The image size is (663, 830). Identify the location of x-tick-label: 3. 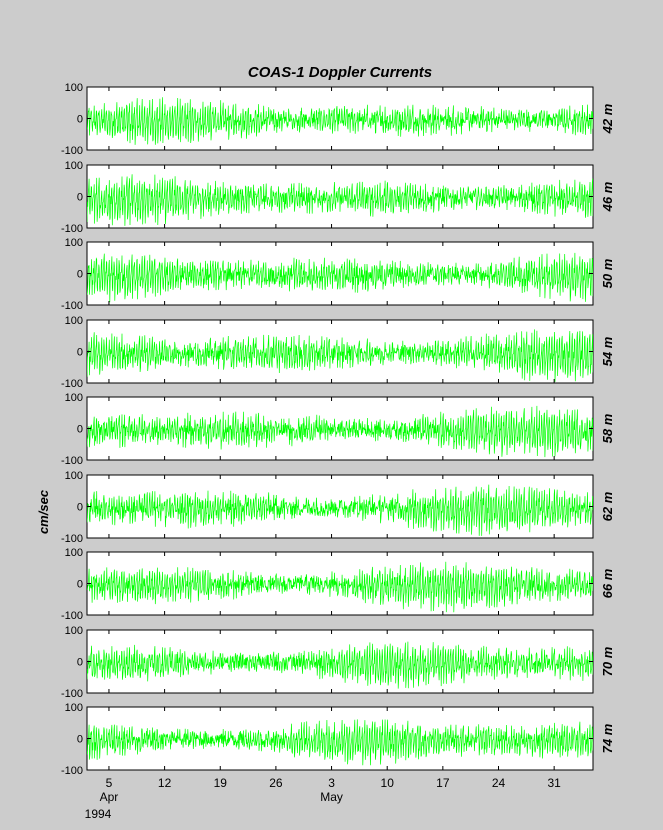
(331, 783).